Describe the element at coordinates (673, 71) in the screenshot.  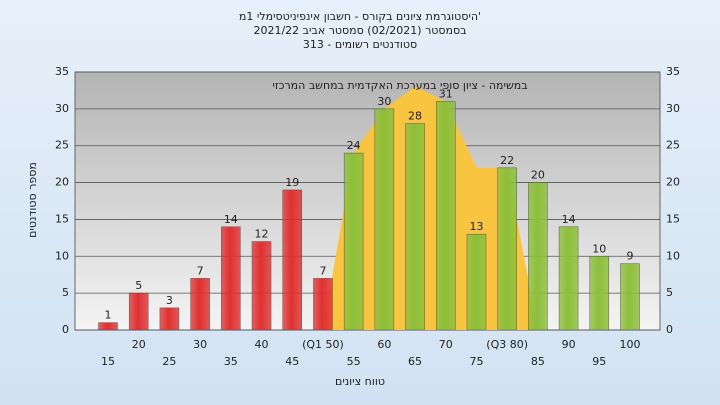
I see `y2-tick-label: 35` at that location.